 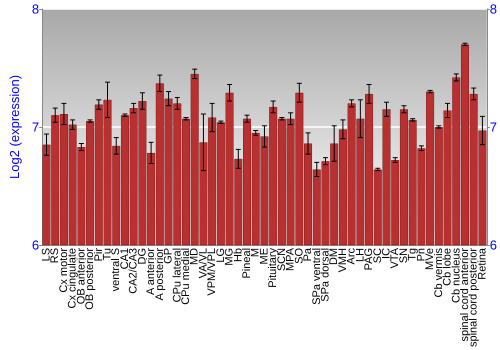 What do you see at coordinates (36, 126) in the screenshot?
I see `y-tick-label: 7` at bounding box center [36, 126].